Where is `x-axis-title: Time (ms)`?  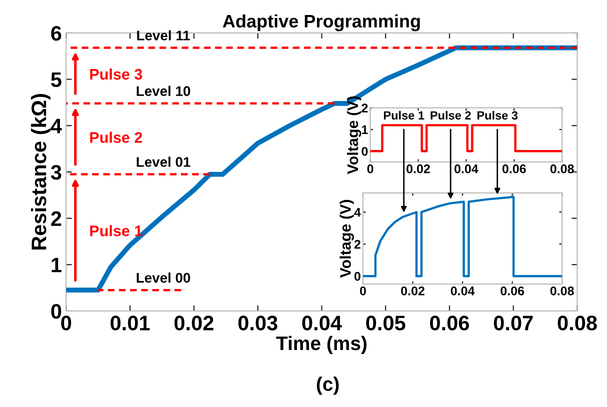 x-axis-title: Time (ms) is located at coordinates (321, 345).